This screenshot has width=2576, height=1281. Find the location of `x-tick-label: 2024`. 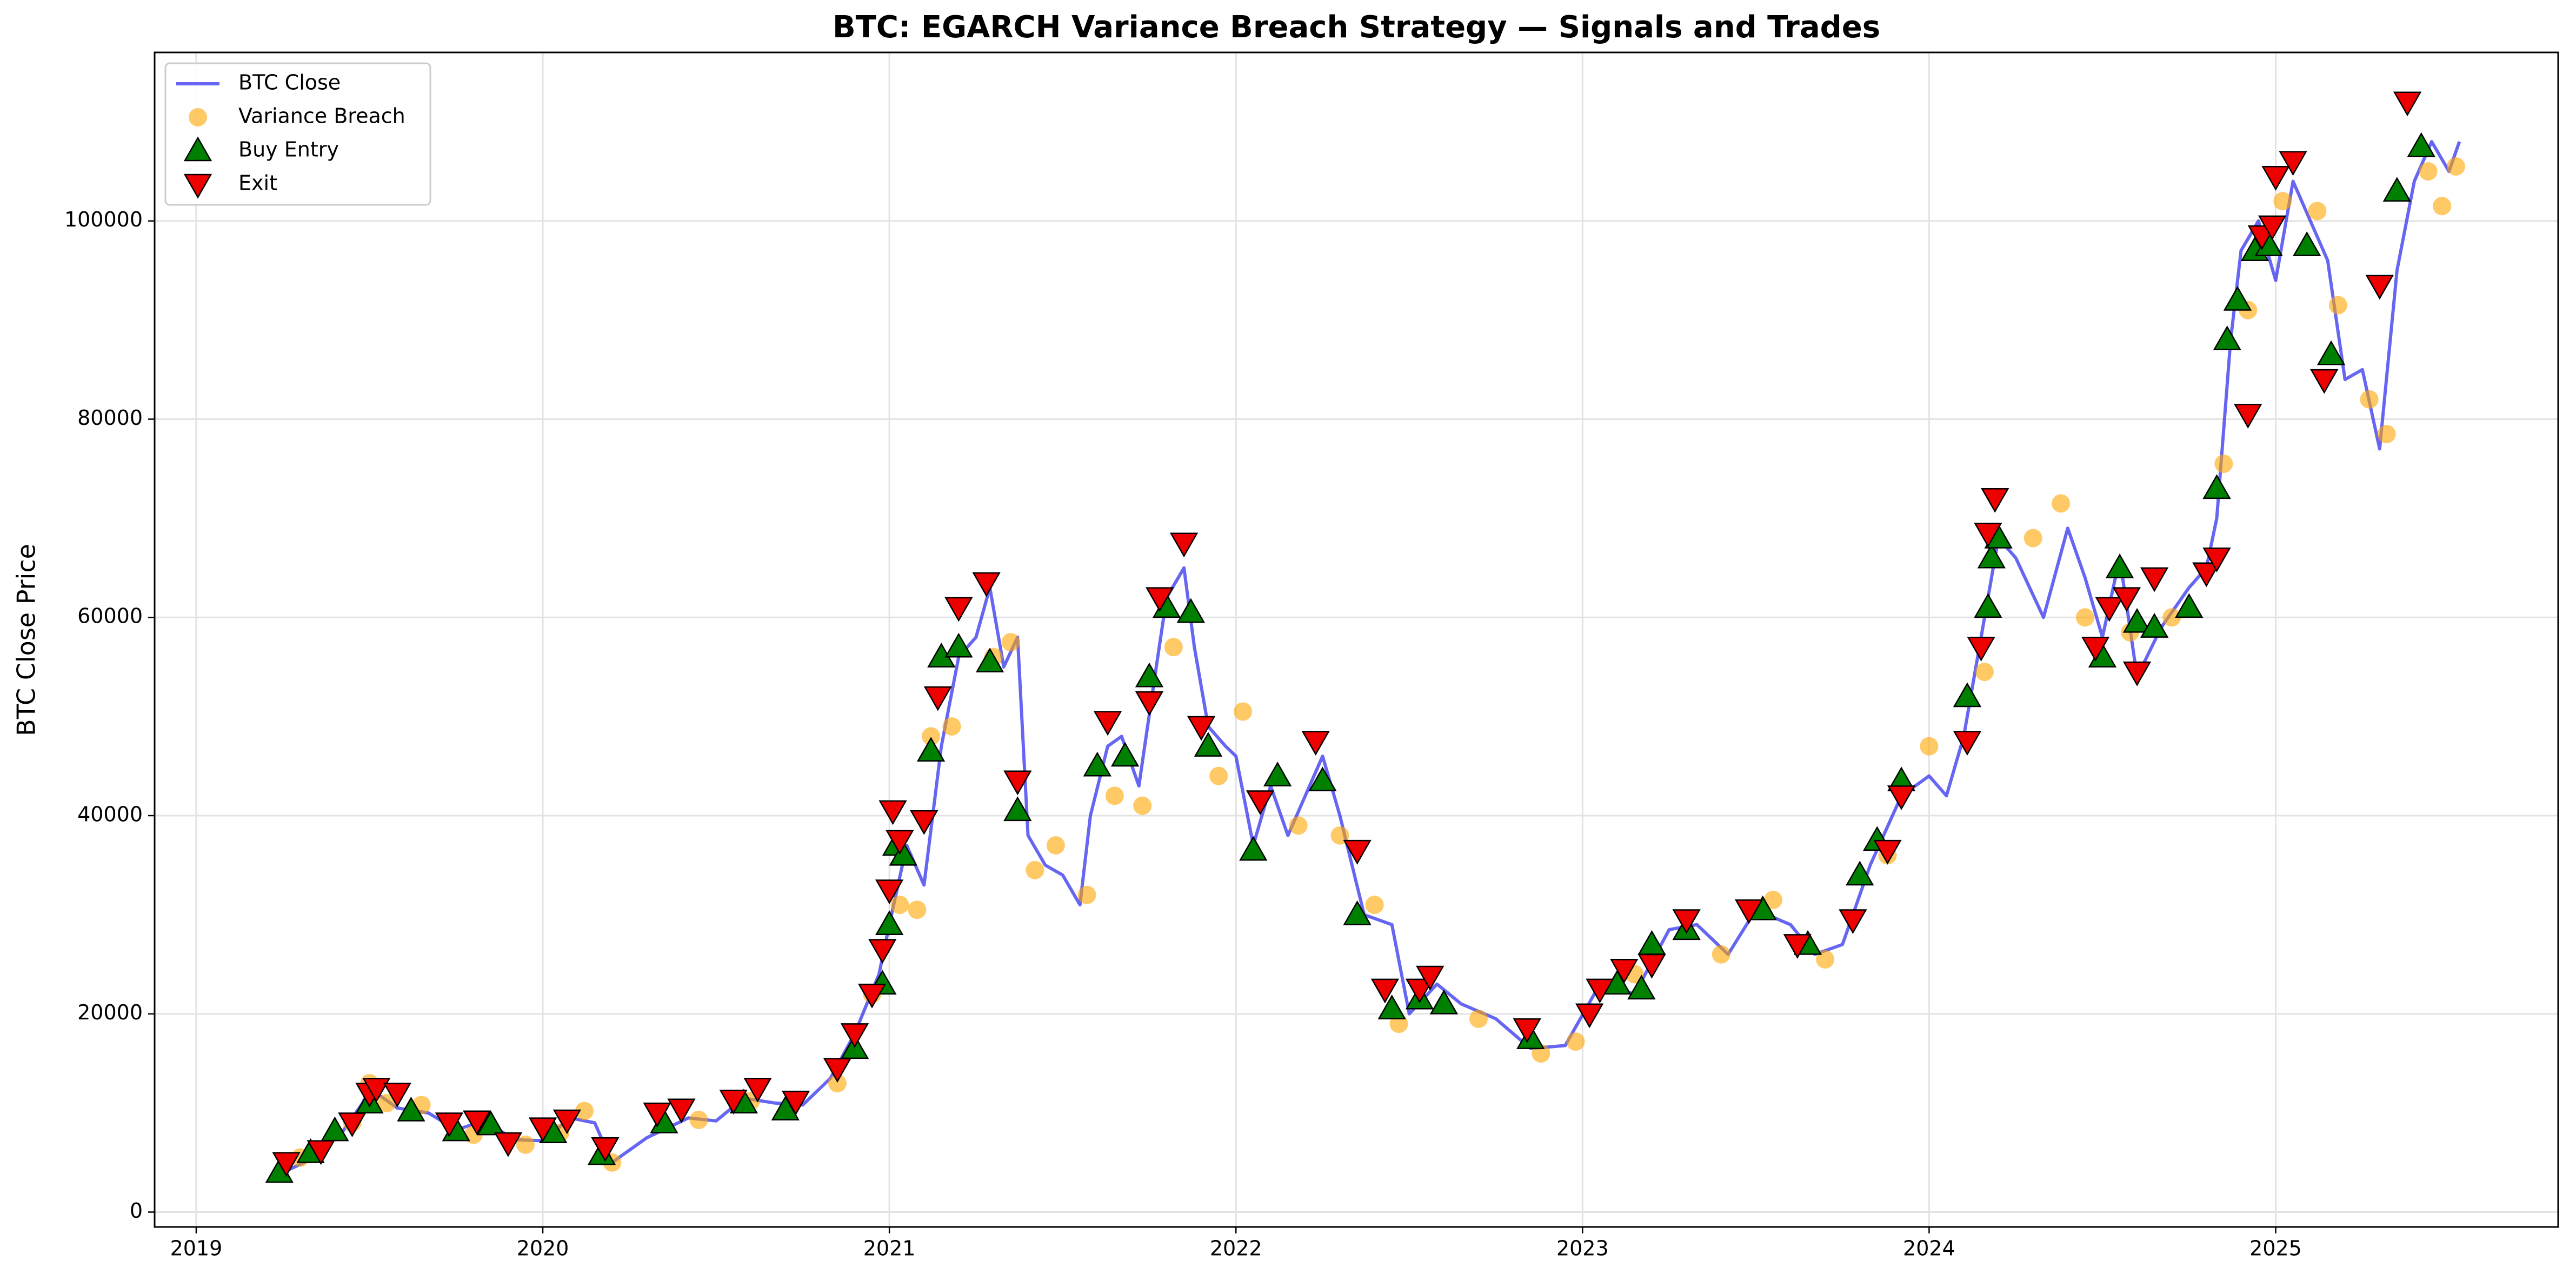

x-tick-label: 2024 is located at coordinates (1929, 1248).